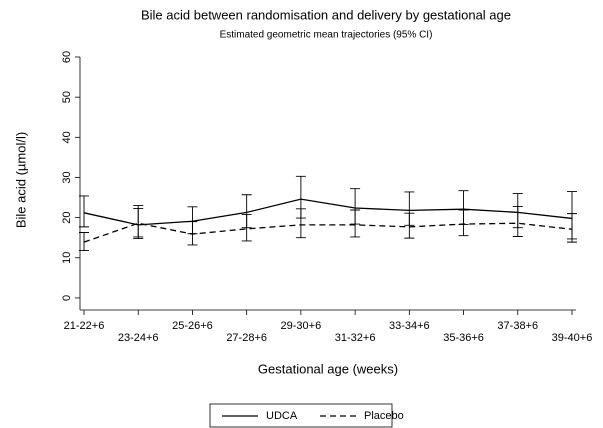 The width and height of the screenshot is (603, 428). What do you see at coordinates (384, 416) in the screenshot?
I see `legend-label: Placebo` at bounding box center [384, 416].